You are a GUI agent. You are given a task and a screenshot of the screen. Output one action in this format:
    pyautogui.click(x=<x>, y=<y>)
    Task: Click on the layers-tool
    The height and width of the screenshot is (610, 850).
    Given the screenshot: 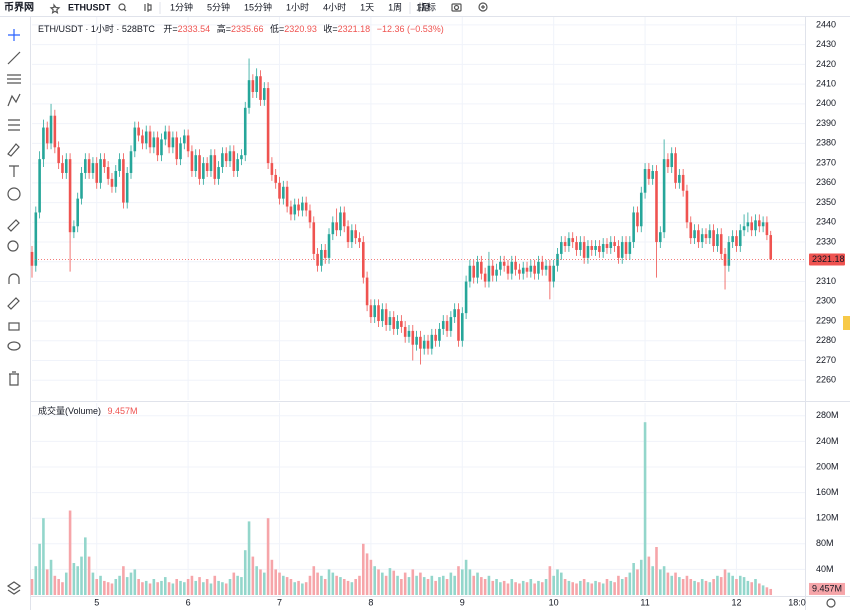 What is the action you would take?
    pyautogui.click(x=14, y=588)
    